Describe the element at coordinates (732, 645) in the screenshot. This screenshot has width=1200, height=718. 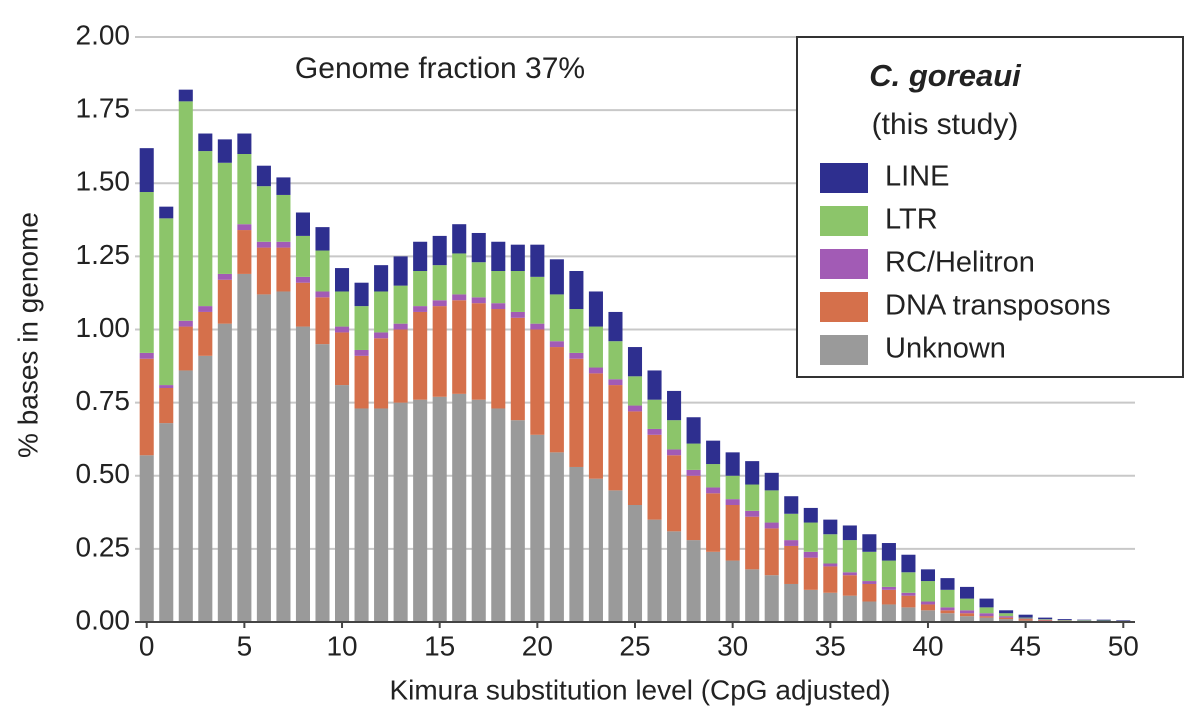
I see `x-tick-label: 30` at that location.